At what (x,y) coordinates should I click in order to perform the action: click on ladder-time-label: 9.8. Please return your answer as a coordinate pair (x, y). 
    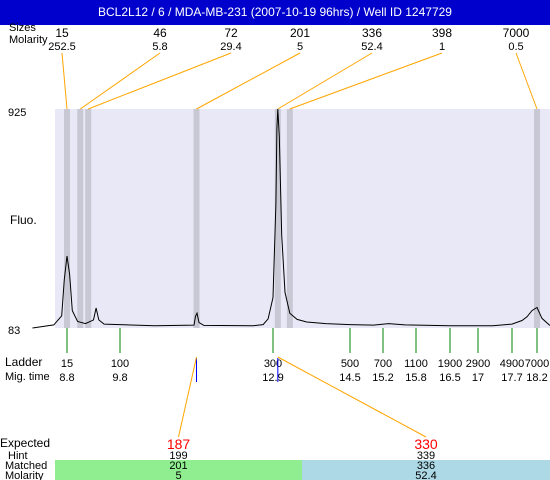
    Looking at the image, I should click on (119, 378).